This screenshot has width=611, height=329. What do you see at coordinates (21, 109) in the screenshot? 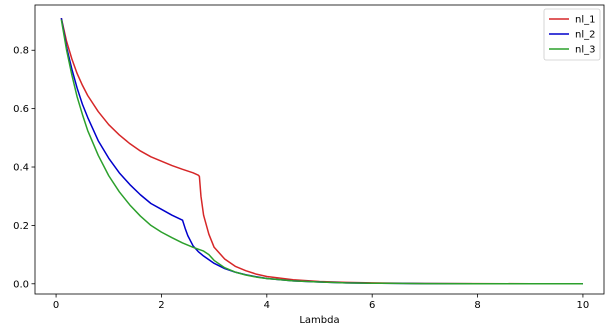
I see `y-tick-label: 0.6` at bounding box center [21, 109].